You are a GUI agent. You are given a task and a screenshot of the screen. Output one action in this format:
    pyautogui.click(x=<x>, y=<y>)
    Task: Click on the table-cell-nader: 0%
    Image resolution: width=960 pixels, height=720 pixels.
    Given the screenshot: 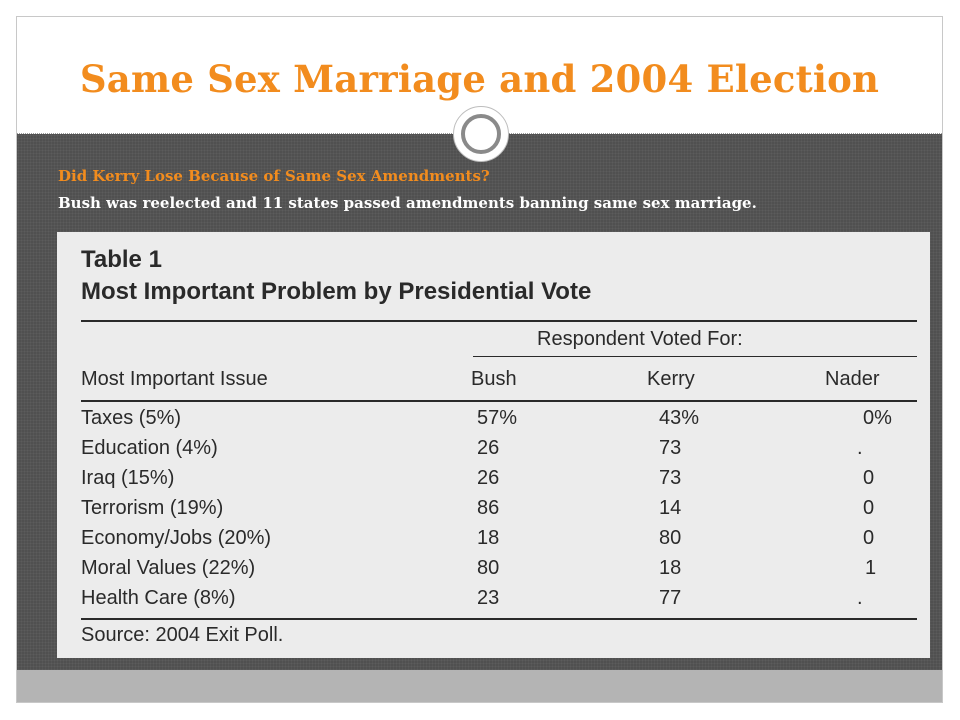 What is the action you would take?
    pyautogui.click(x=877, y=418)
    